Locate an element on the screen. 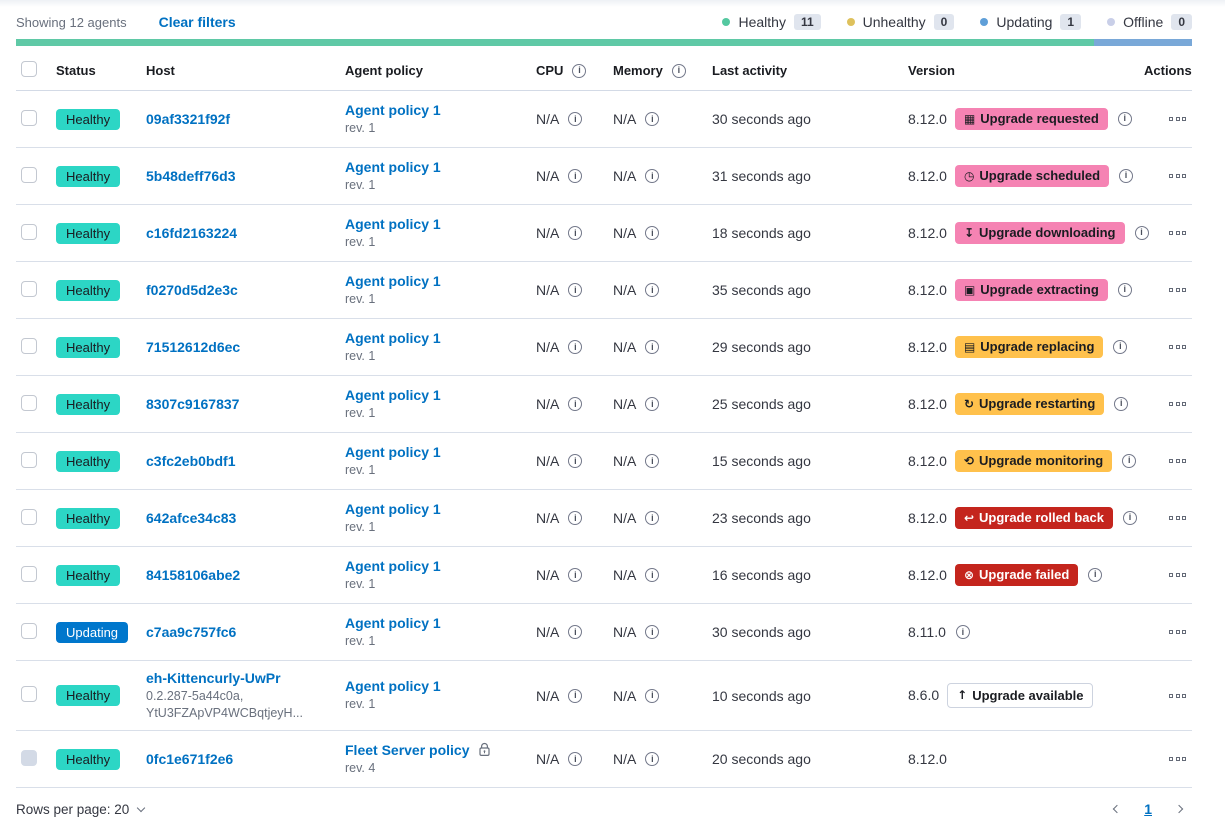 The width and height of the screenshot is (1225, 838). host-link: eh-Kittencurly-UwPr is located at coordinates (213, 677).